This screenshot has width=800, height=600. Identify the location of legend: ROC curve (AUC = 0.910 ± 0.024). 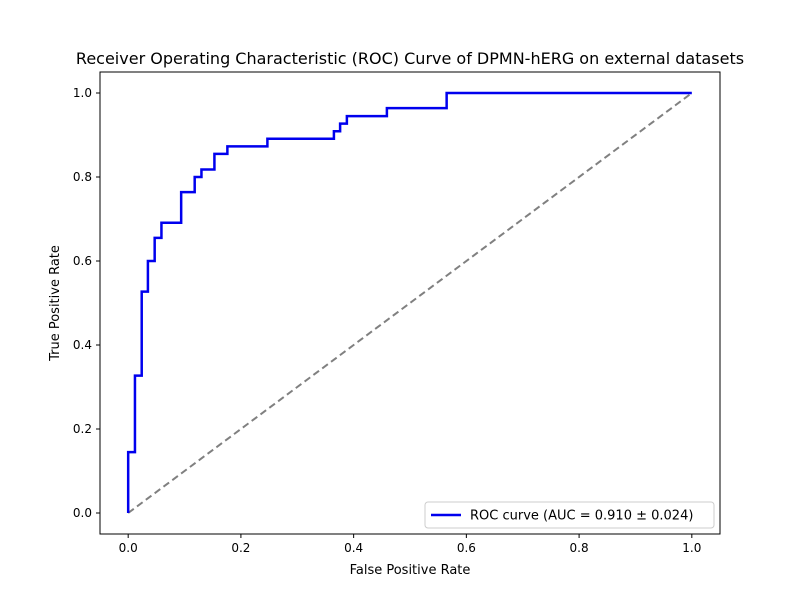
(569, 515).